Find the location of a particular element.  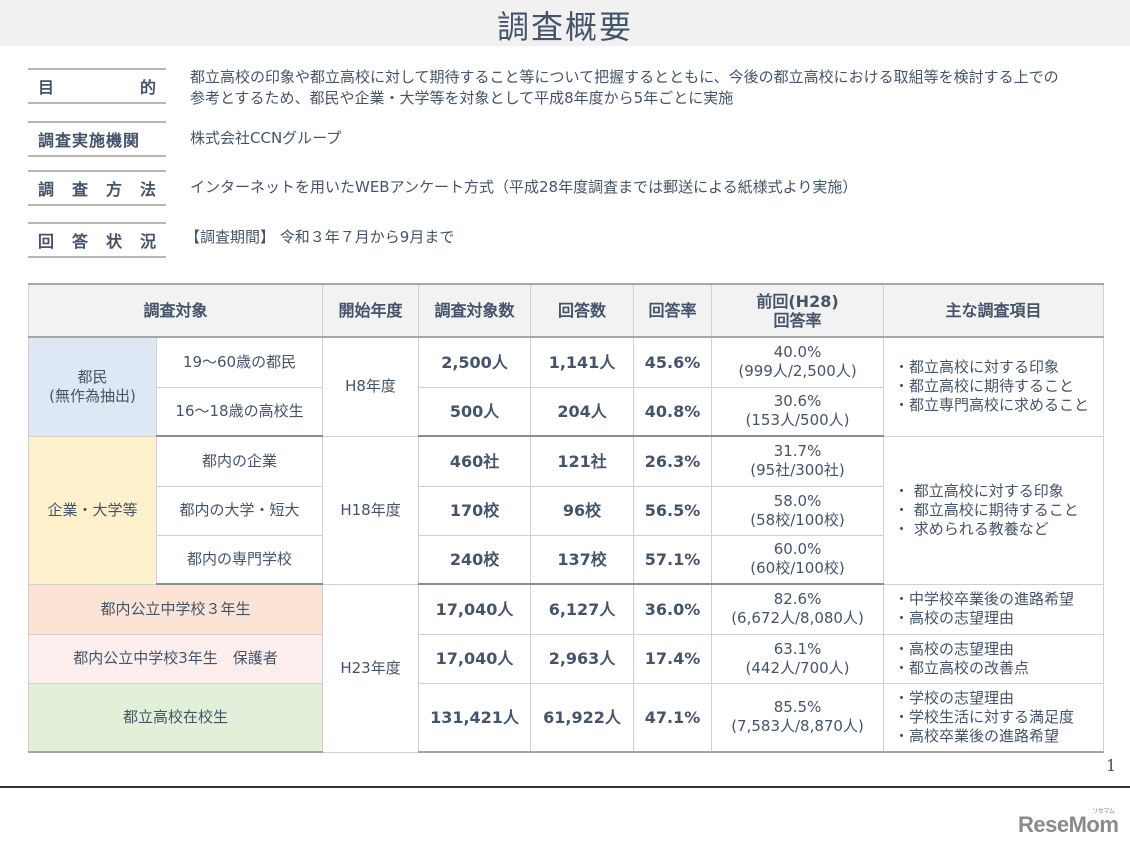

items-list: 中学校卒業後の進路希望 高校の志望理由 is located at coordinates (996, 609).